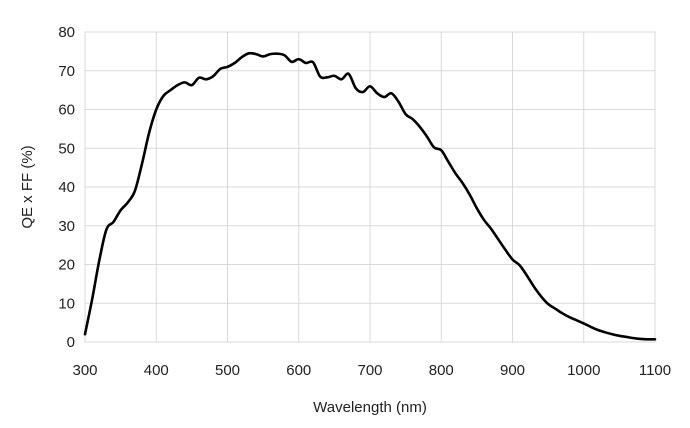  I want to click on y-tick-label: 50, so click(66, 148).